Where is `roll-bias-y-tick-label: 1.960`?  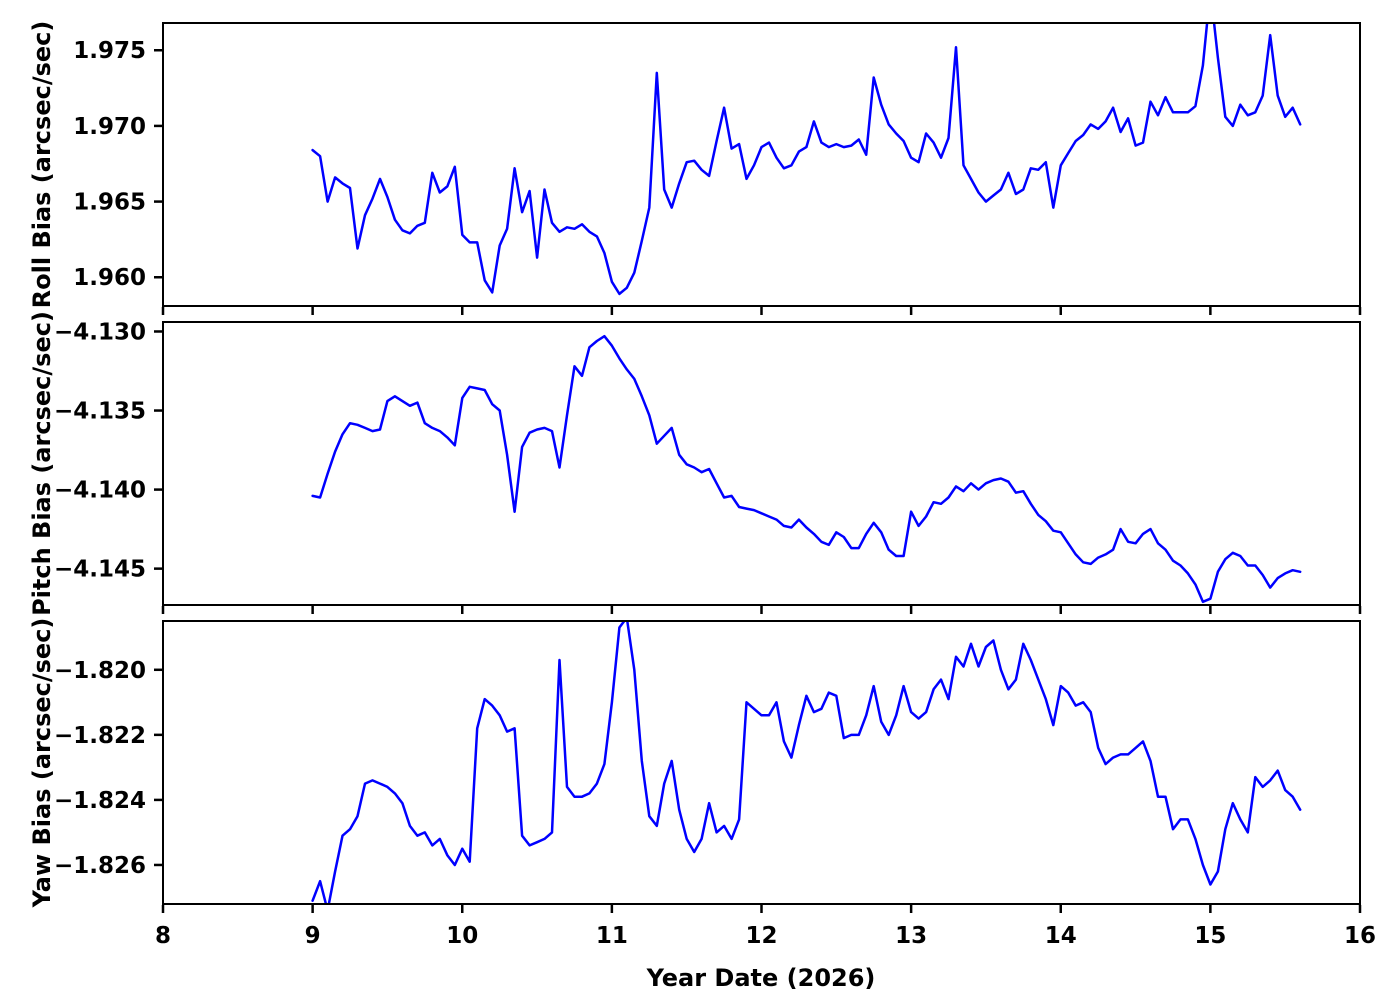 roll-bias-y-tick-label: 1.960 is located at coordinates (109, 278).